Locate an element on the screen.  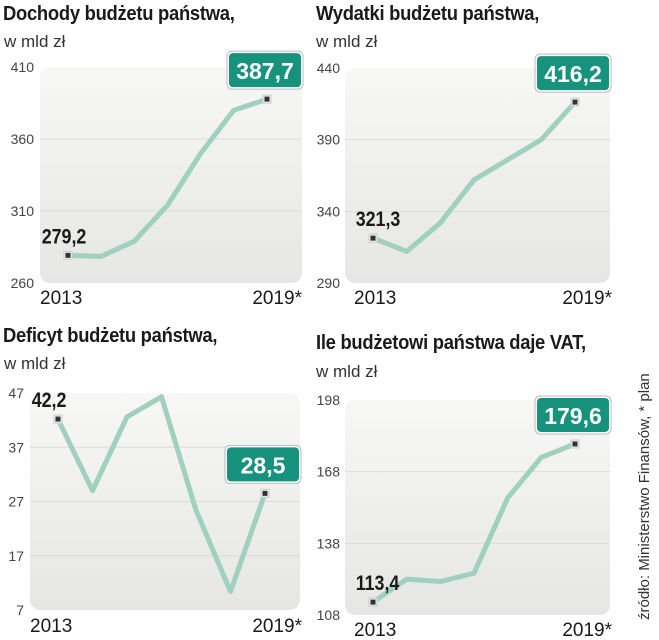
y-tick-label: 47 is located at coordinates (16, 393).